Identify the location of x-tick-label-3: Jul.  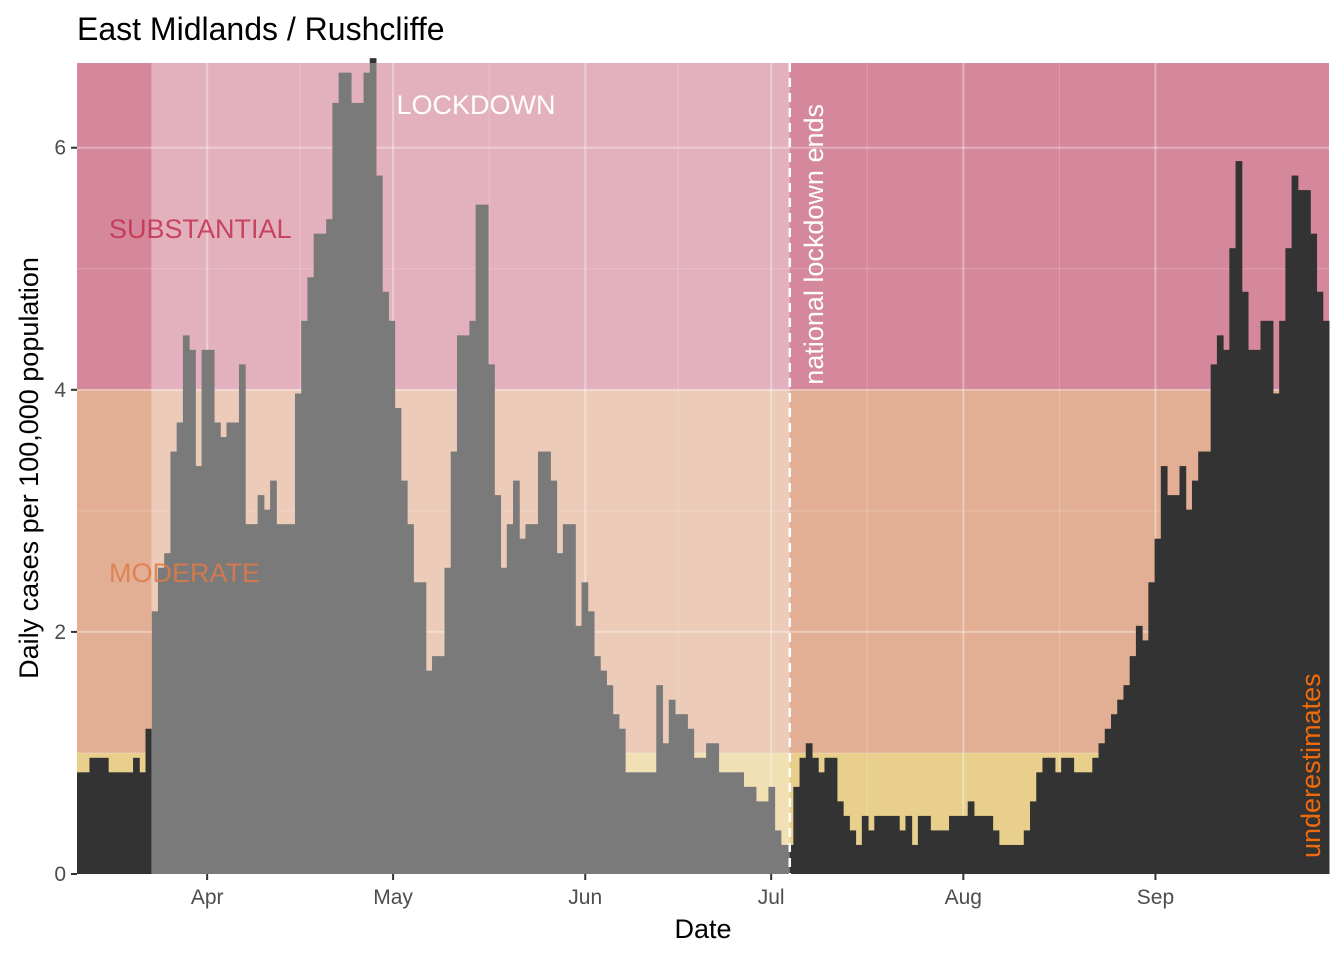
(771, 897).